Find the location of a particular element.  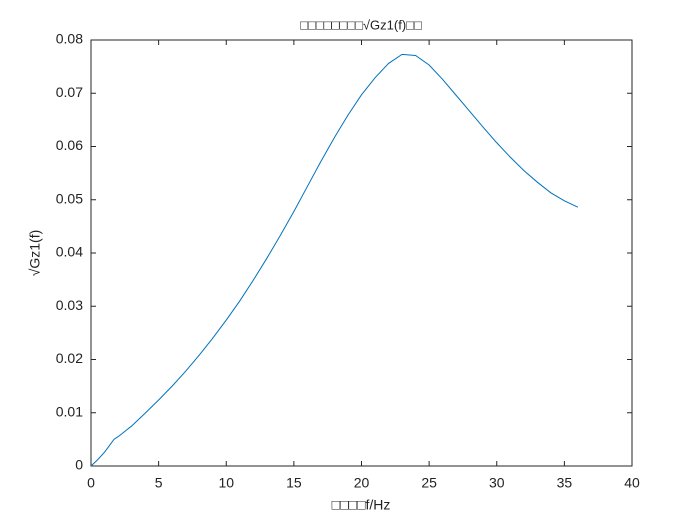

y-tick-label: 0.04 is located at coordinates (69, 252).